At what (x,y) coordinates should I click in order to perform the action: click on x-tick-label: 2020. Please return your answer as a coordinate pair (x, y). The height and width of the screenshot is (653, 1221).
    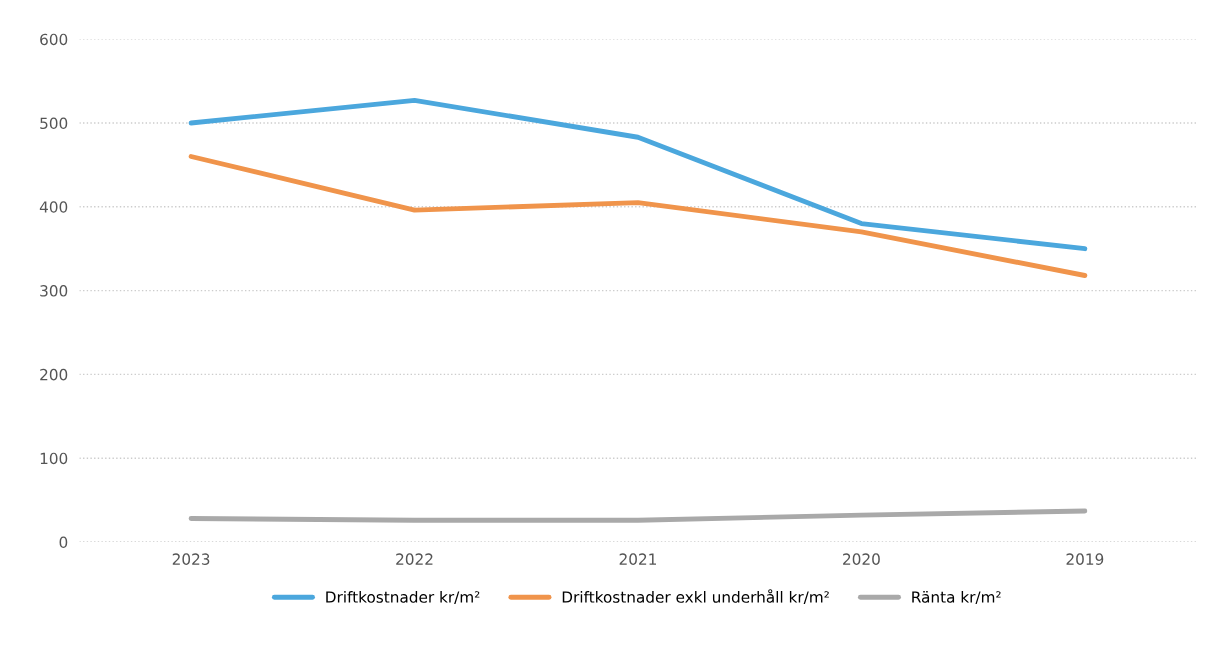
    Looking at the image, I should click on (861, 559).